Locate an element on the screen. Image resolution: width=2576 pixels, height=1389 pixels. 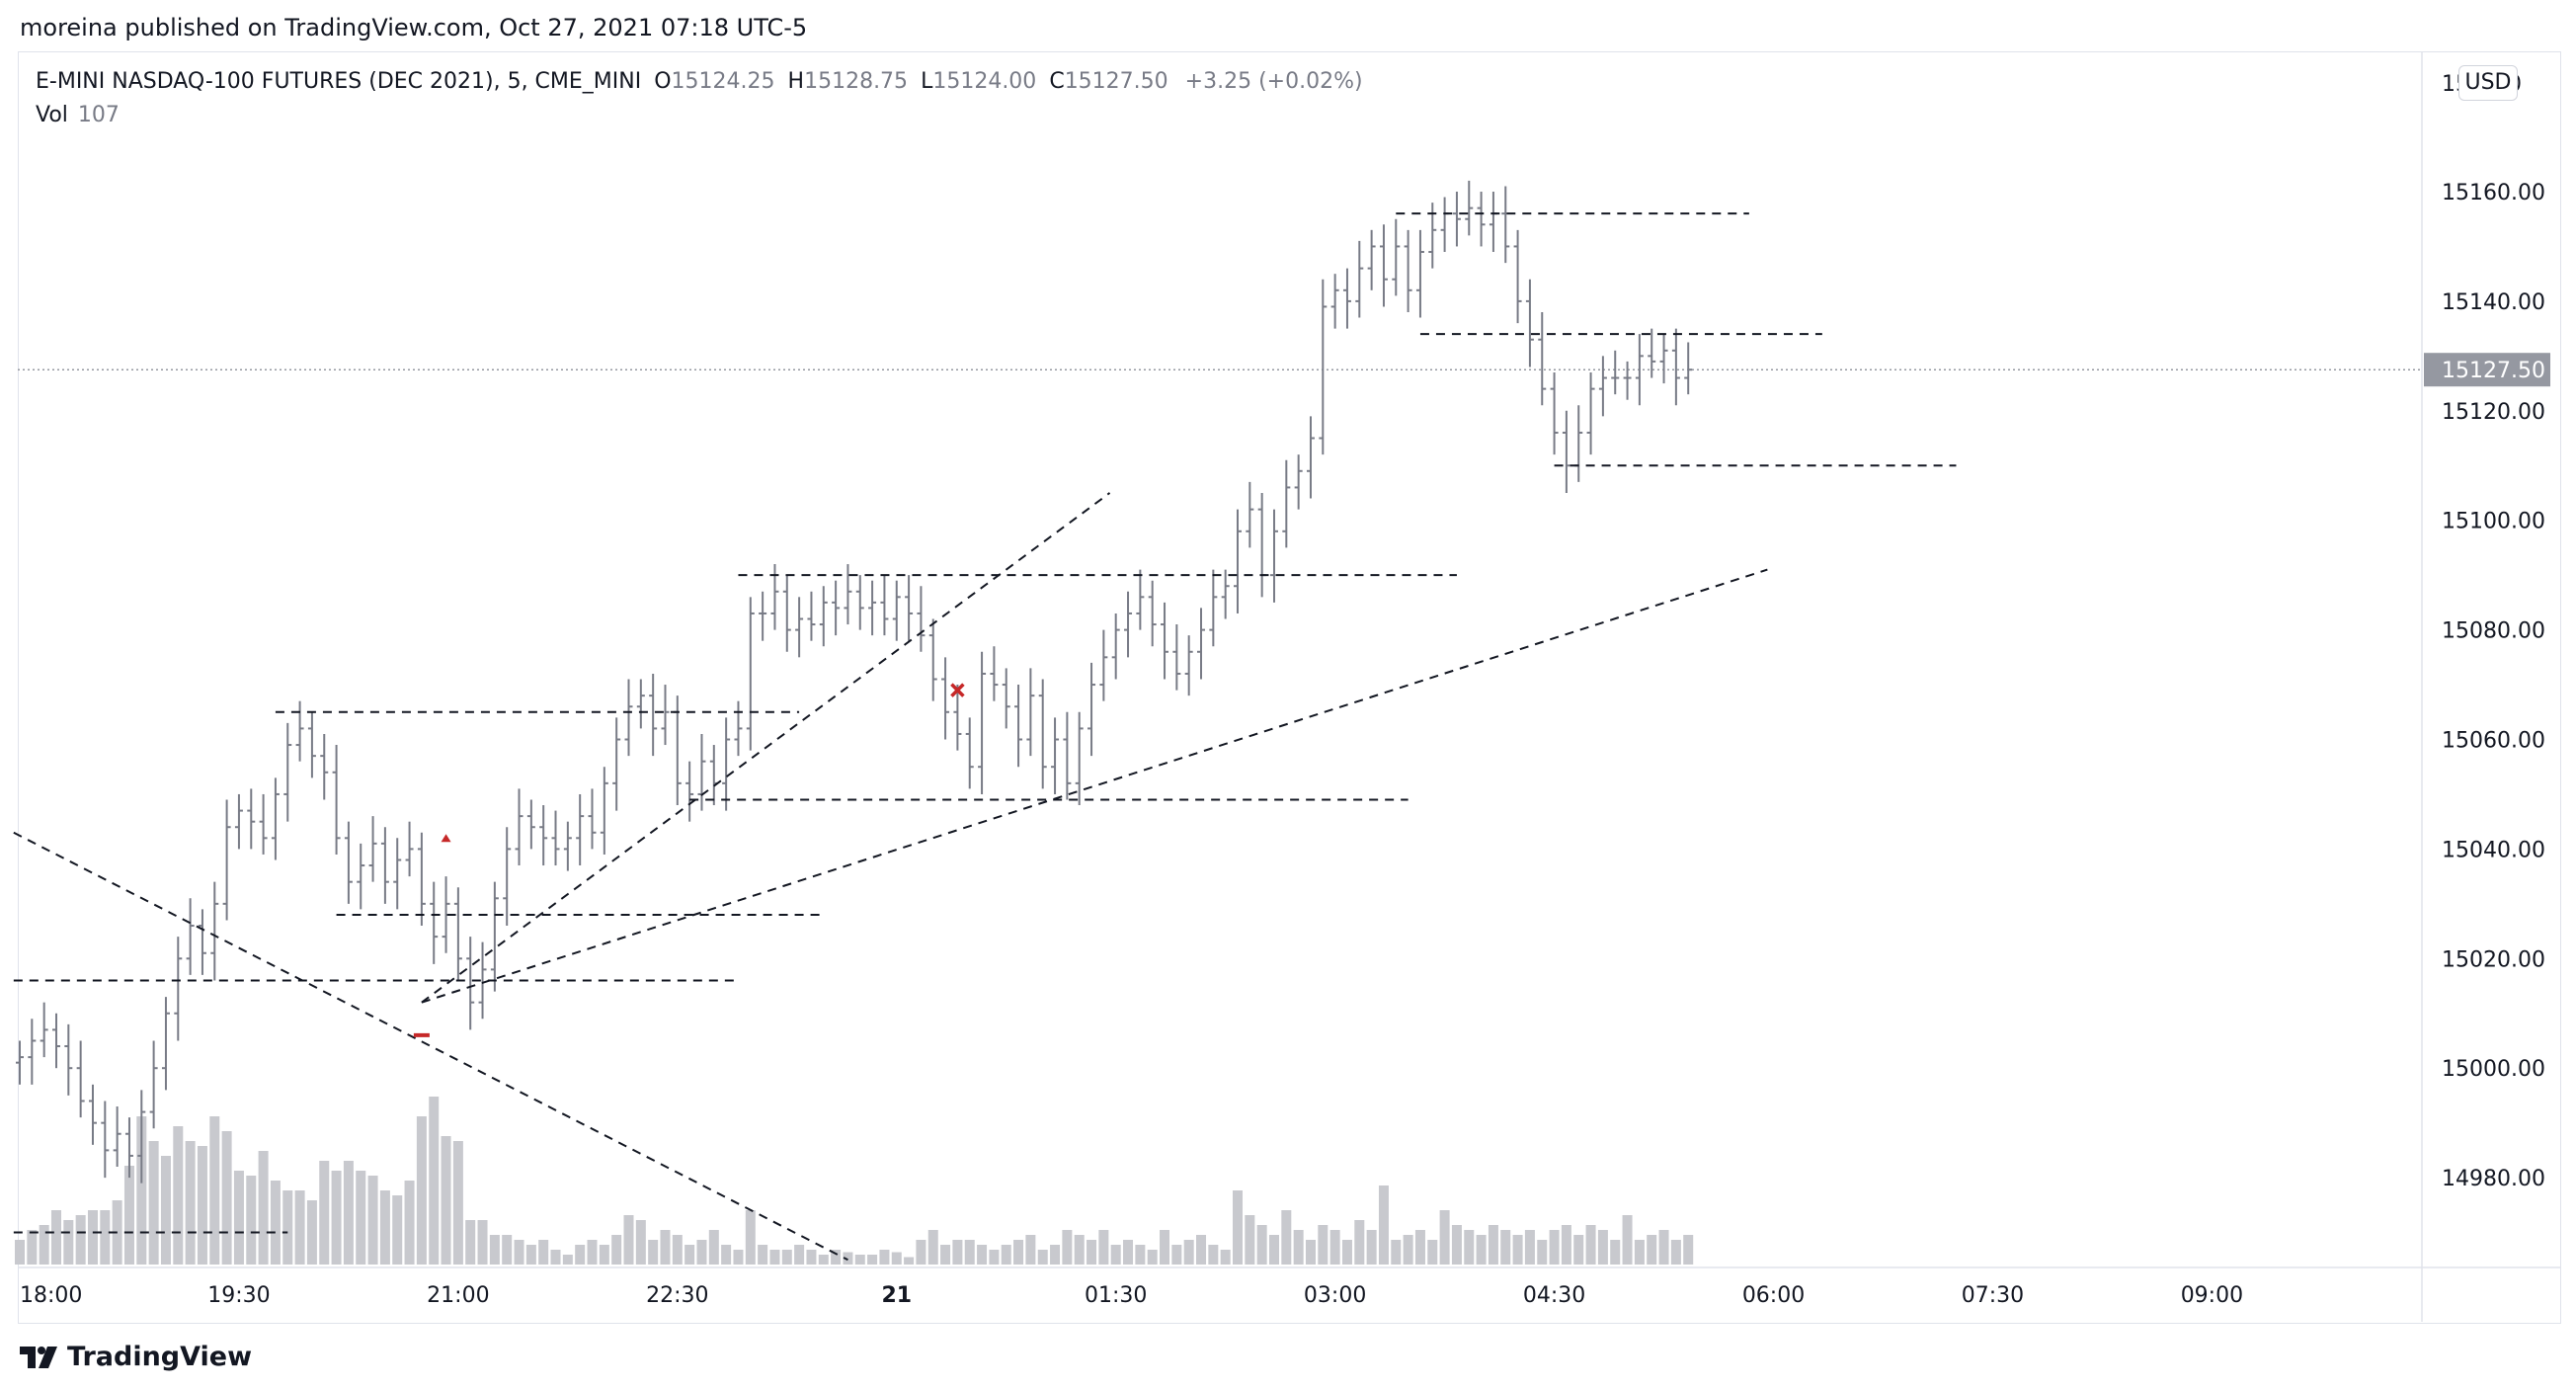
y-tick-label: 15040.00 is located at coordinates (2493, 850).